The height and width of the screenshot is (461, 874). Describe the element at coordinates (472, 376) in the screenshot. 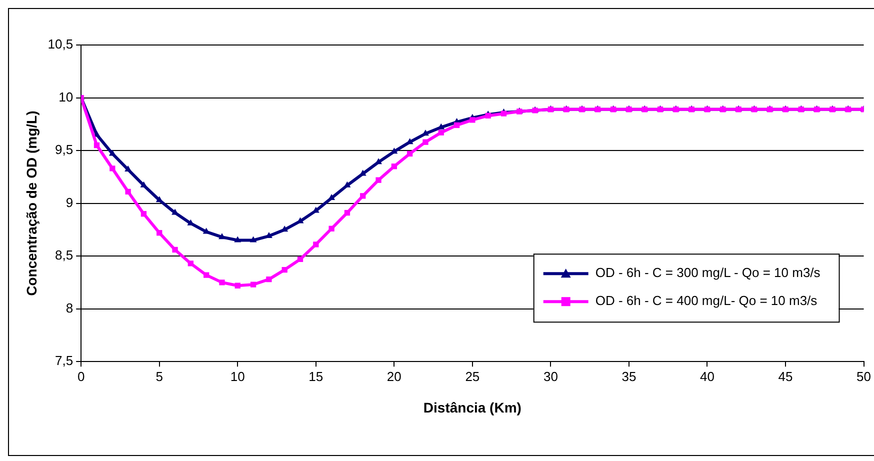

I see `x-tick-label: 25` at that location.